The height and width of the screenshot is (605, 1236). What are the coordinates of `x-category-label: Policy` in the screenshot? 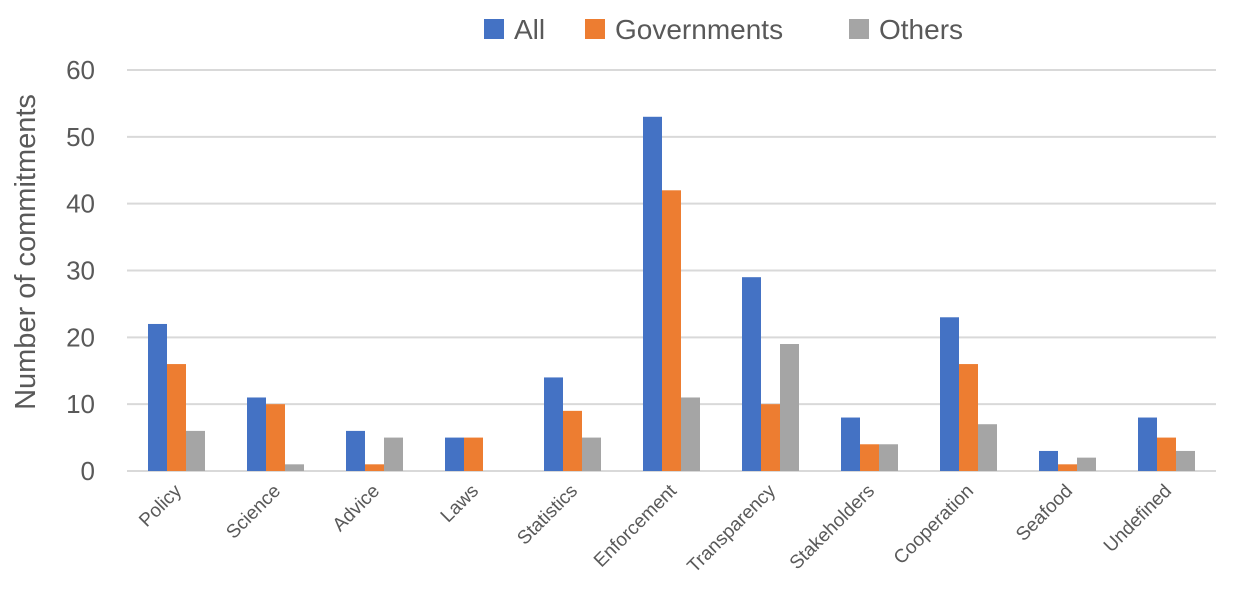 It's located at (160, 505).